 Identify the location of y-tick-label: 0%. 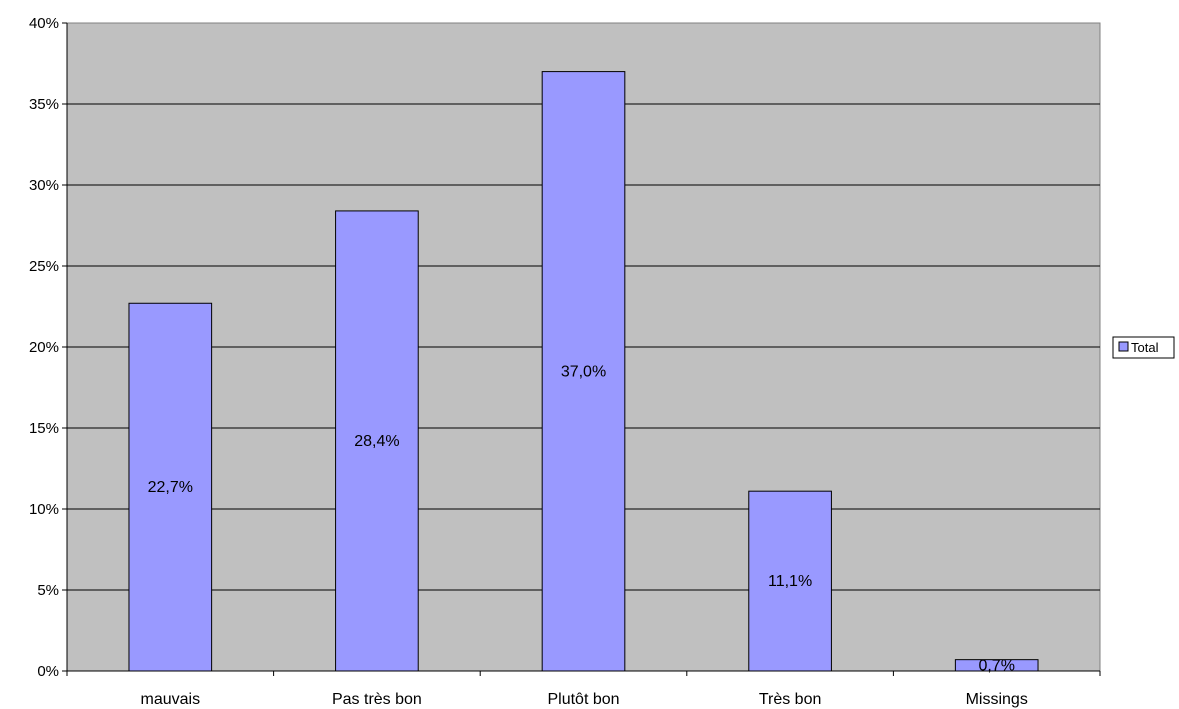
(48, 671).